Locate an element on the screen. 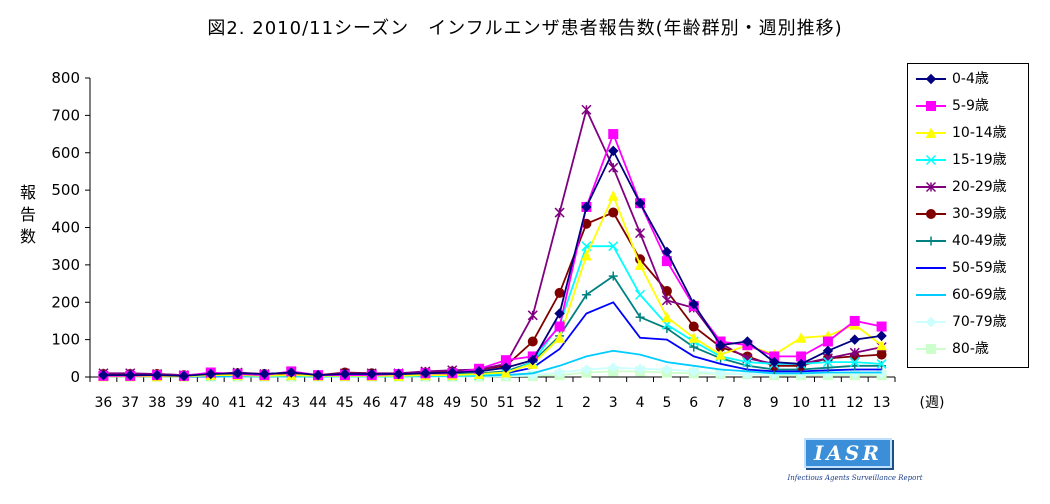  legend-item: 15-19歳 is located at coordinates (971, 160).